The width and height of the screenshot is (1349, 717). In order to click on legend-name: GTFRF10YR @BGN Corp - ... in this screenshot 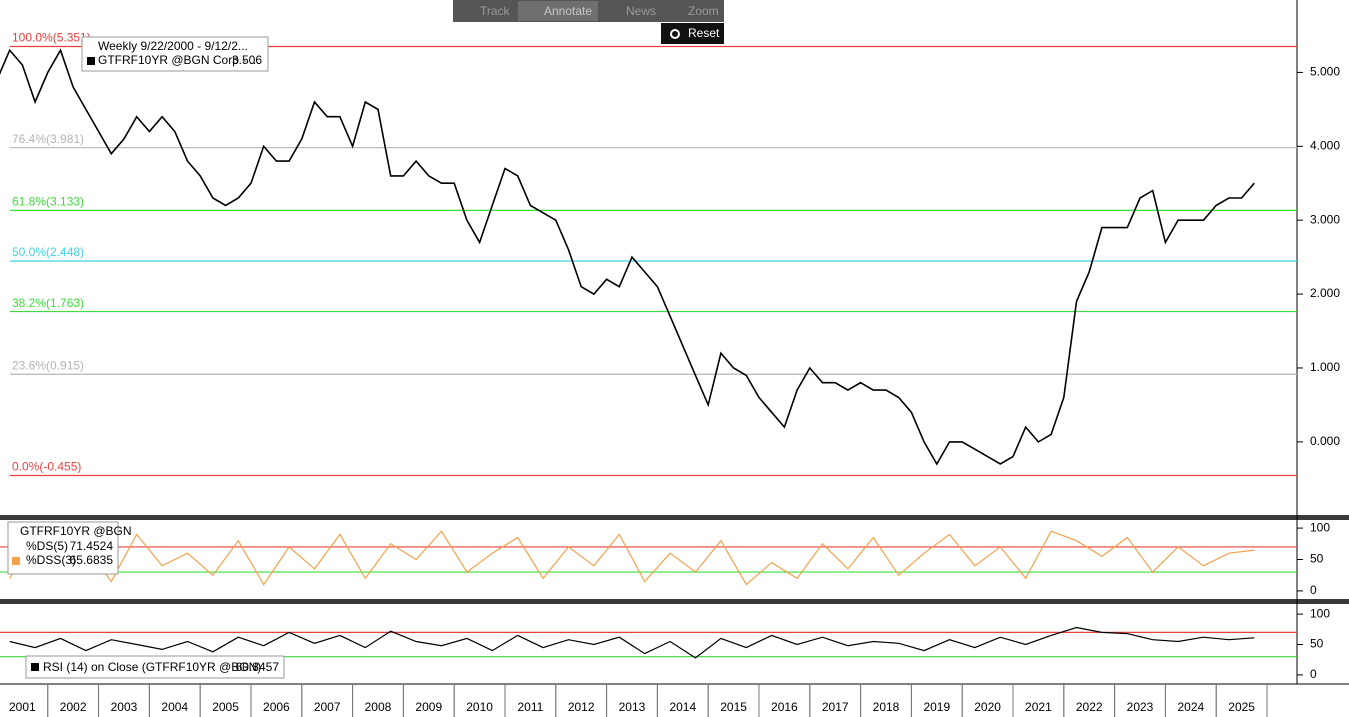, I will do `click(179, 60)`.